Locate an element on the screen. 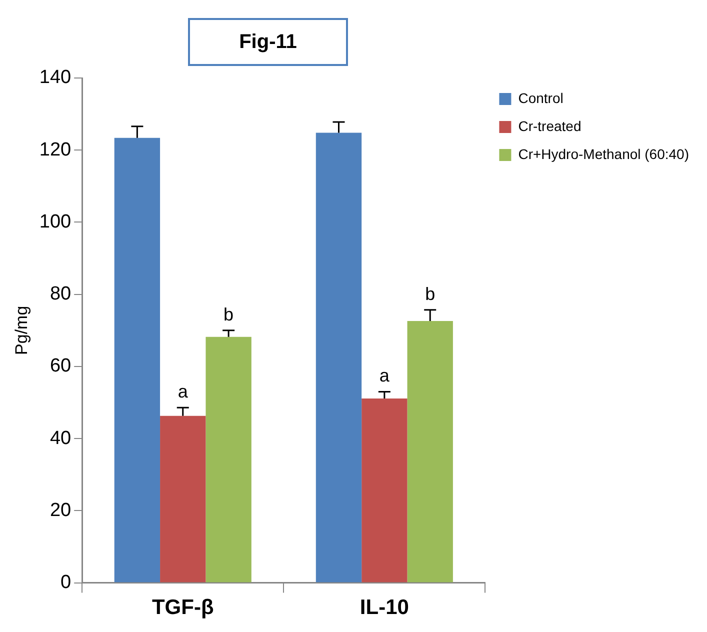 This screenshot has height=632, width=707. y-tick-label: 140 is located at coordinates (55, 77).